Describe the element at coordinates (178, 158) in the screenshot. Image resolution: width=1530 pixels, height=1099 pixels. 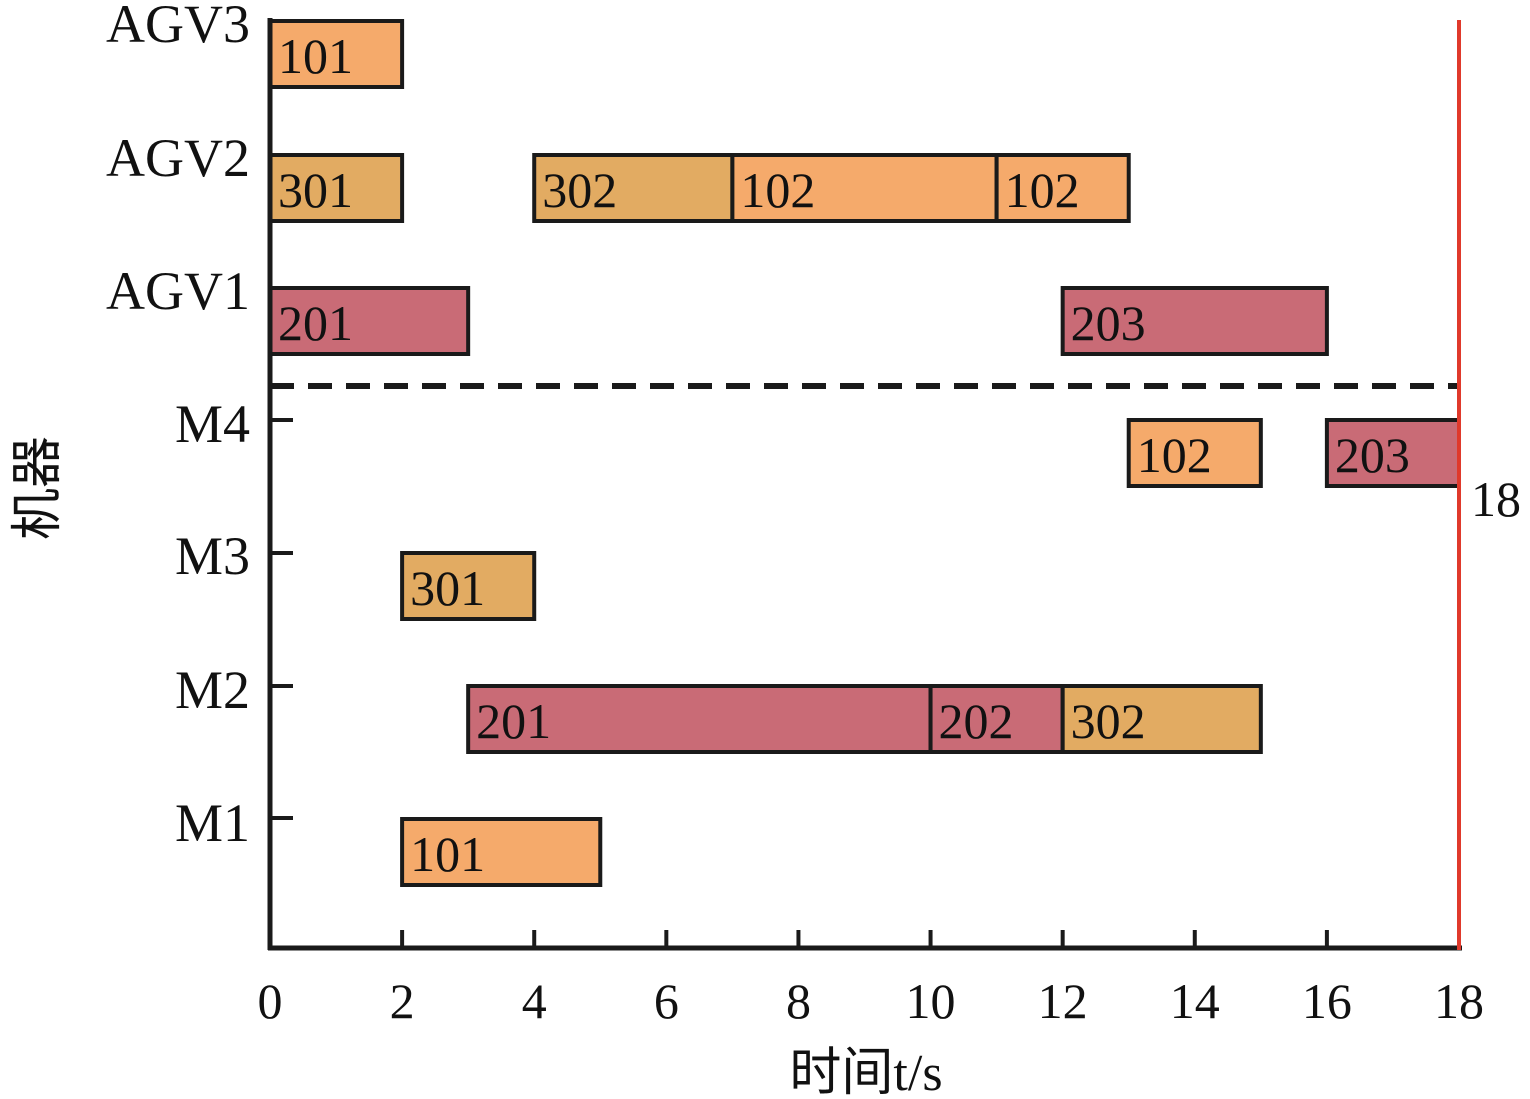
I see `y-category-label: AGV2` at that location.